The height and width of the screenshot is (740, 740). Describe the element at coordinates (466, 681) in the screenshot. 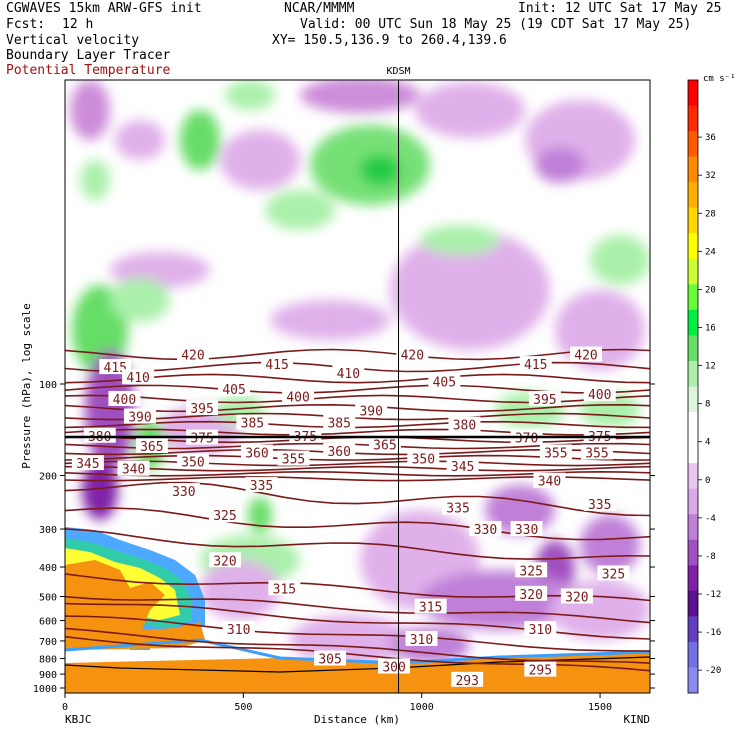

I see `theta-label: 293` at that location.